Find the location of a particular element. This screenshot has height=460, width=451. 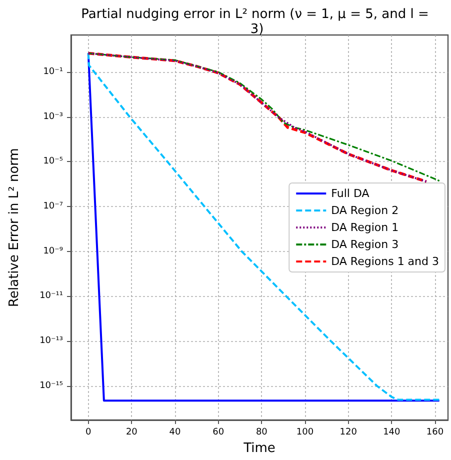

legend-label: DA Regions 1 and 3 is located at coordinates (385, 261).